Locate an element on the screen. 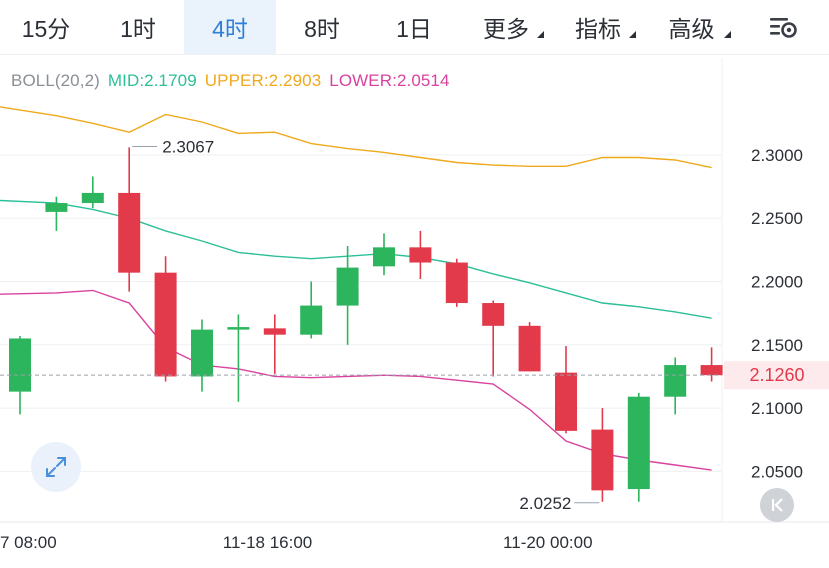 The image size is (829, 568). tab-label: 15分 is located at coordinates (46, 29).